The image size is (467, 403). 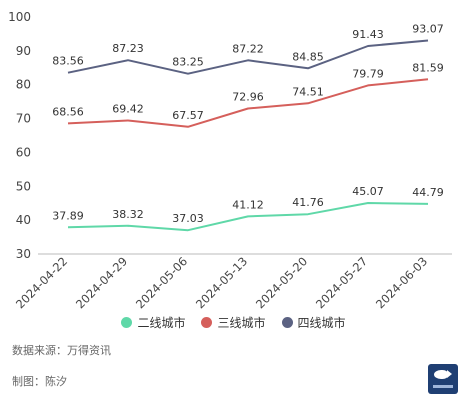 I want to click on data-label: 81.59, so click(x=428, y=67).